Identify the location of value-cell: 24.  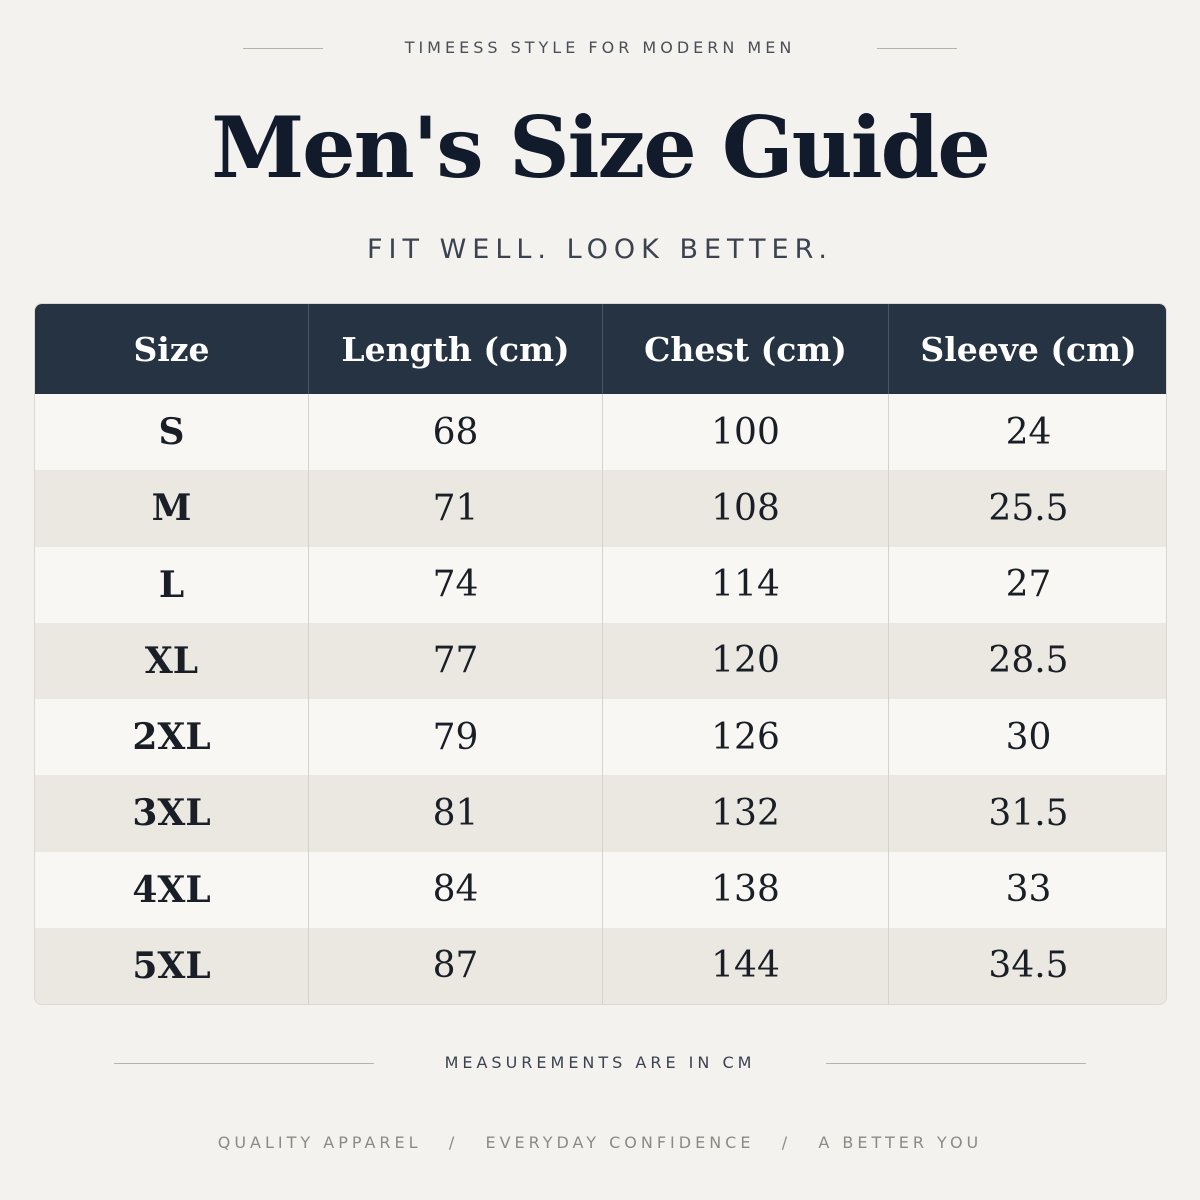
(1027, 432).